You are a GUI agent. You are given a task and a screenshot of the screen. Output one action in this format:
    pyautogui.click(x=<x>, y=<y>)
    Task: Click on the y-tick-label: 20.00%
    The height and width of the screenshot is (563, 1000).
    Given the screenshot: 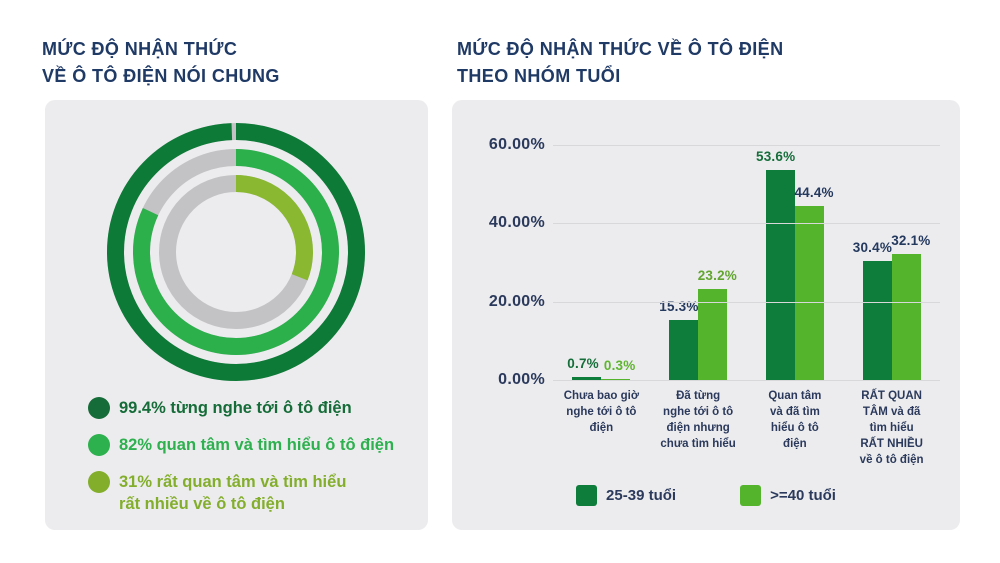 What is the action you would take?
    pyautogui.click(x=516, y=301)
    